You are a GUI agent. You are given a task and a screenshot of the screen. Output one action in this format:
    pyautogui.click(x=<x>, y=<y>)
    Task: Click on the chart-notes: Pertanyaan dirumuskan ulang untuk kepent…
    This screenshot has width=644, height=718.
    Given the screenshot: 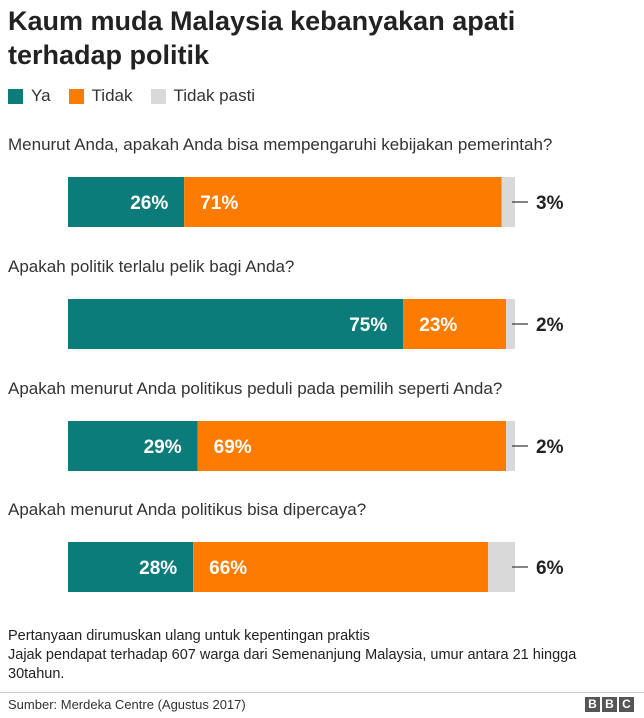 What is the action you would take?
    pyautogui.click(x=318, y=655)
    